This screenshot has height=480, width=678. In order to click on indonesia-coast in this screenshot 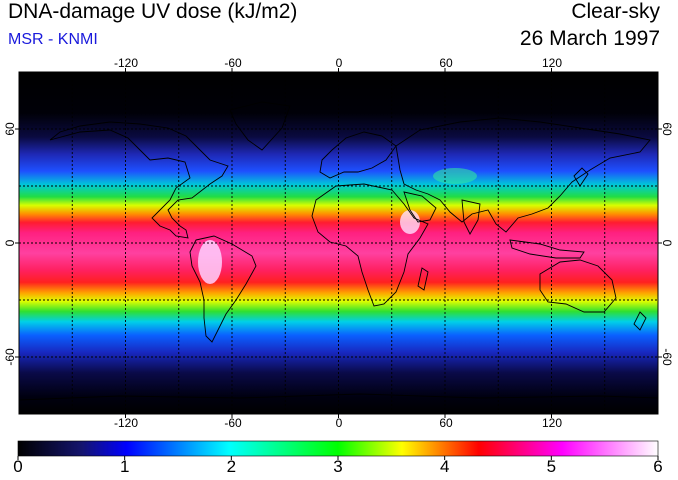, I will do `click(547, 249)`.